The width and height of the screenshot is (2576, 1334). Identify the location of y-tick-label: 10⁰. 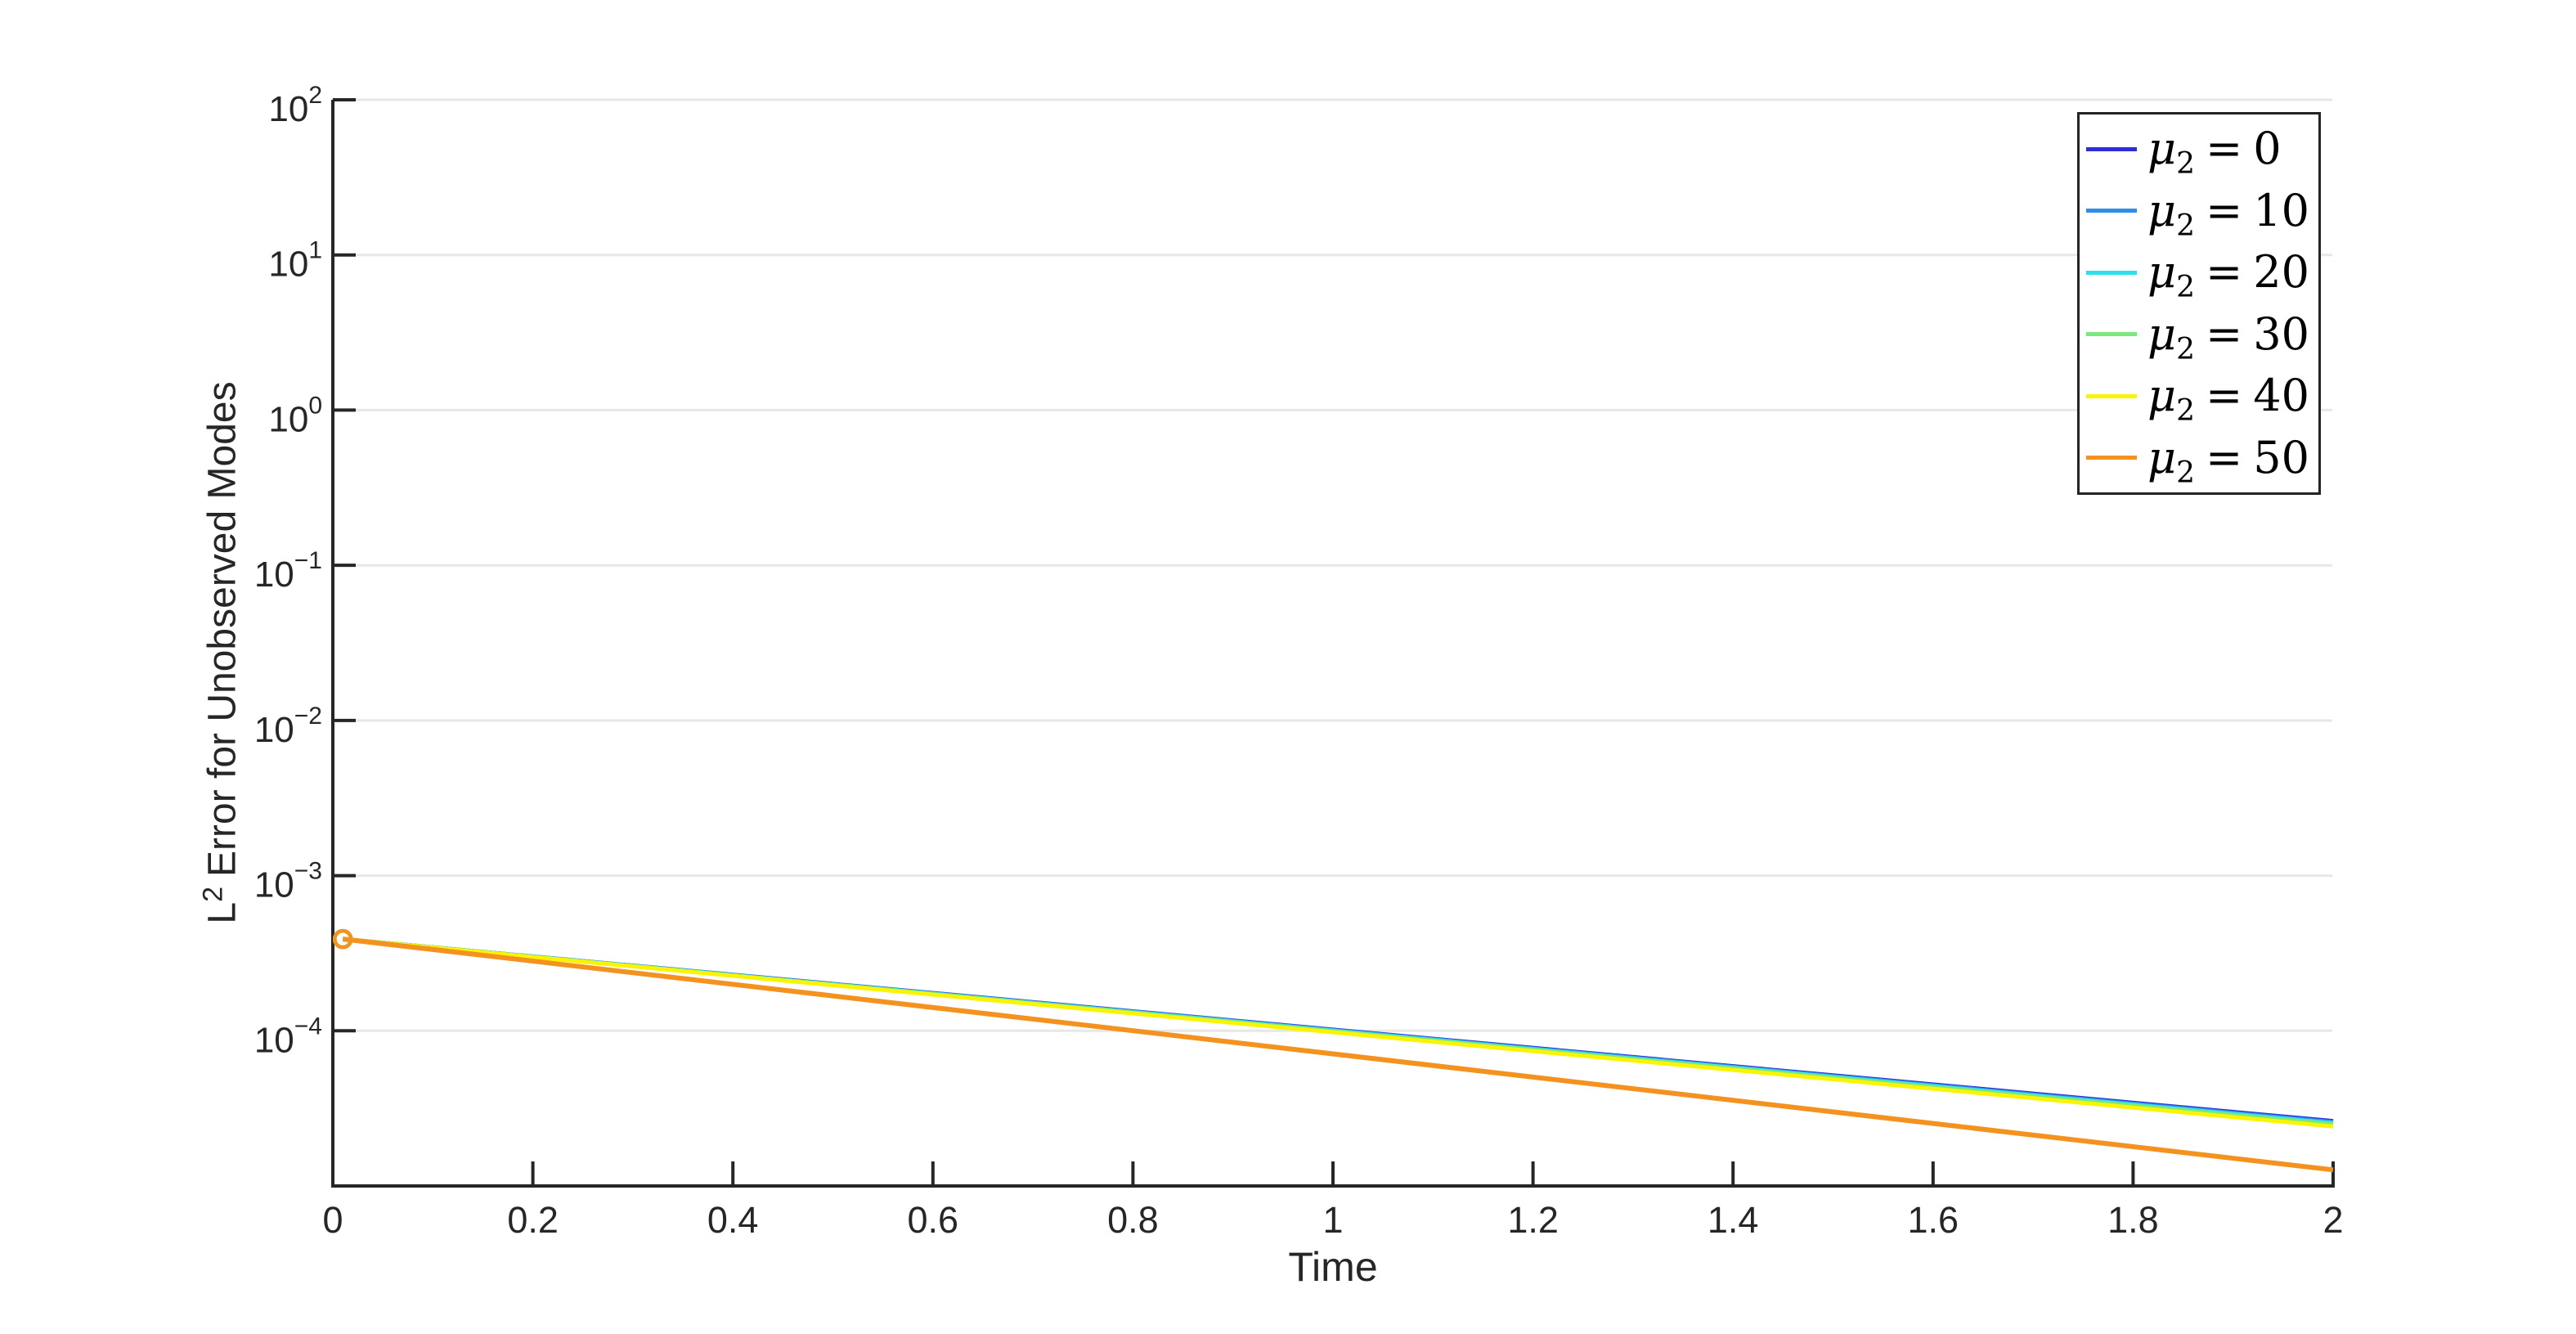
(295, 415).